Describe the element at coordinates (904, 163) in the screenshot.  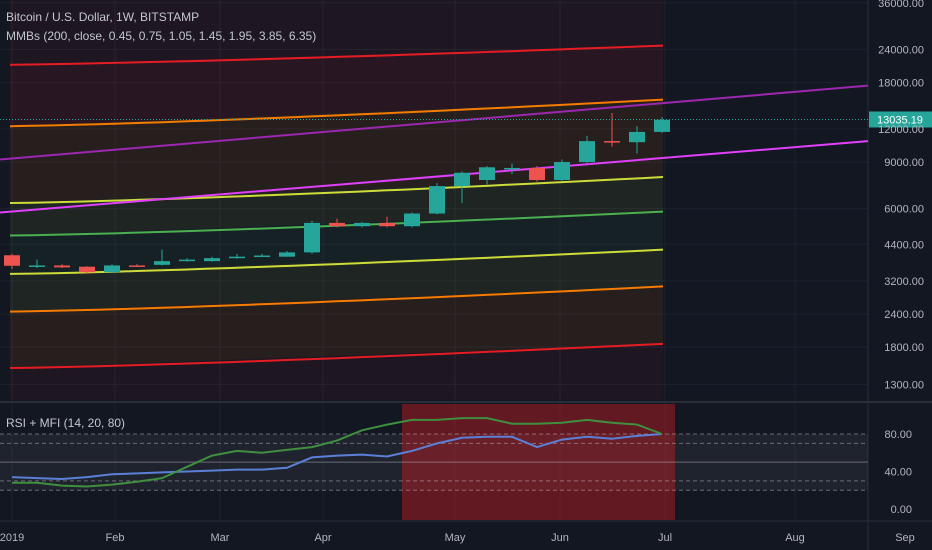
I see `price-tick-label: 9000.00` at that location.